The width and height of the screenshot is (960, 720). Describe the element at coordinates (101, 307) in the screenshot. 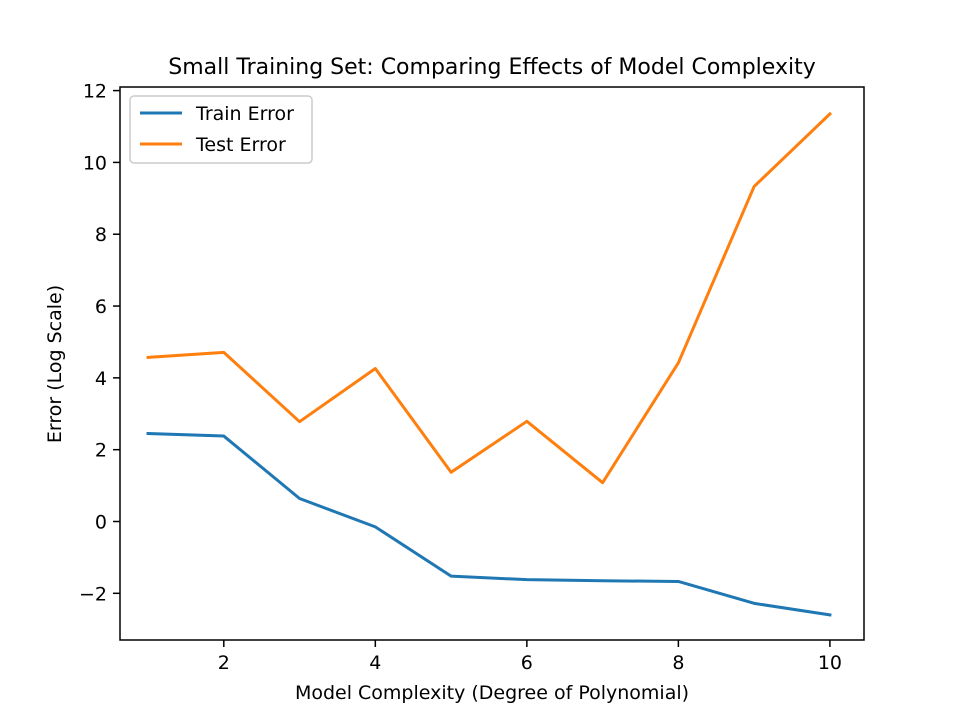

I see `y-tick-label: 6` at that location.